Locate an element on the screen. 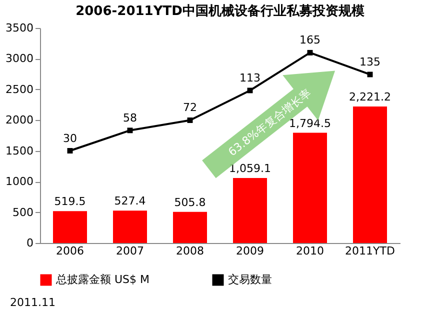 The width and height of the screenshot is (435, 335). y-tick-label: 0 is located at coordinates (30, 243).